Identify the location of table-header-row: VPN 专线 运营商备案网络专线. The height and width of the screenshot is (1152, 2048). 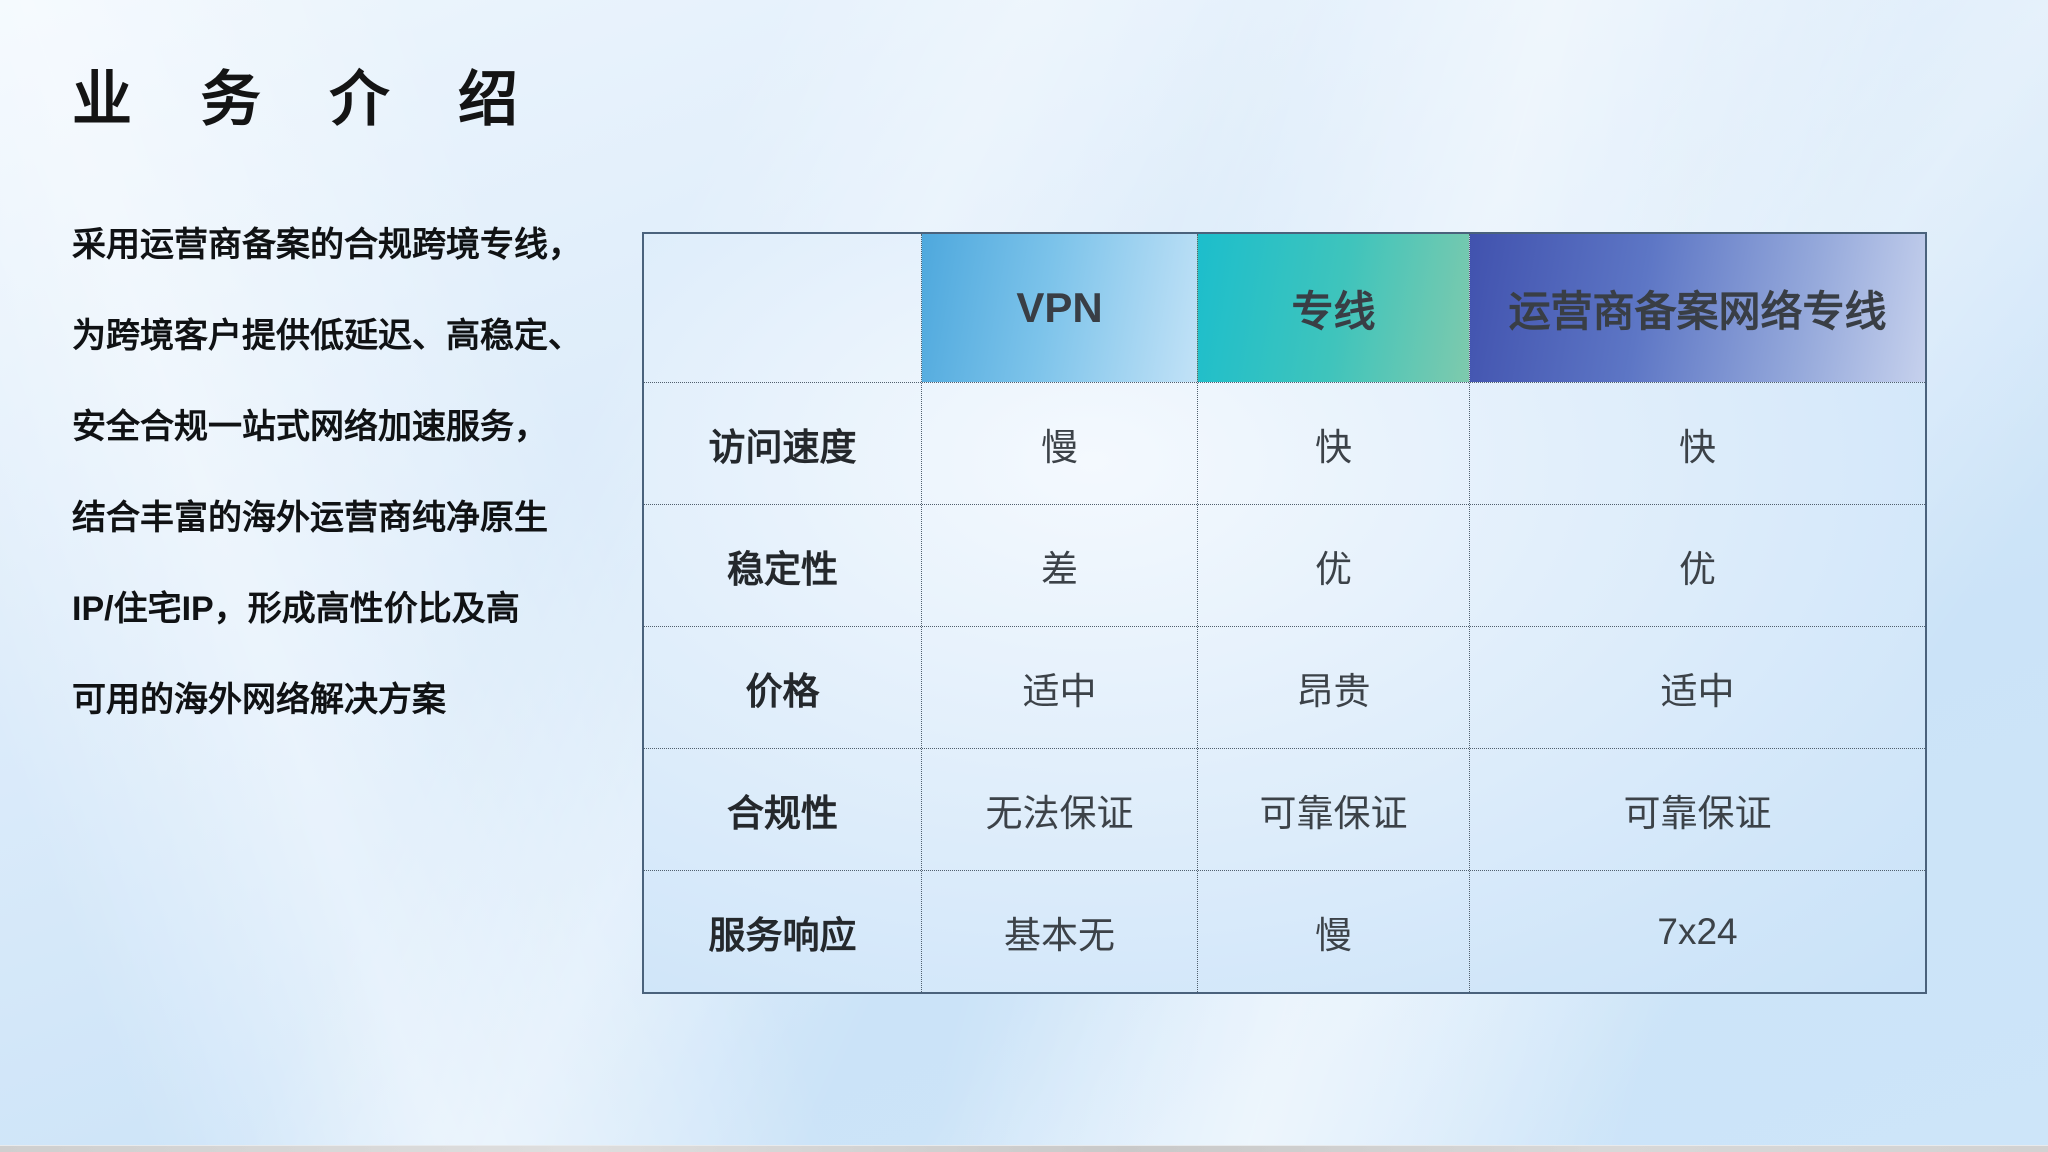
(1284, 308).